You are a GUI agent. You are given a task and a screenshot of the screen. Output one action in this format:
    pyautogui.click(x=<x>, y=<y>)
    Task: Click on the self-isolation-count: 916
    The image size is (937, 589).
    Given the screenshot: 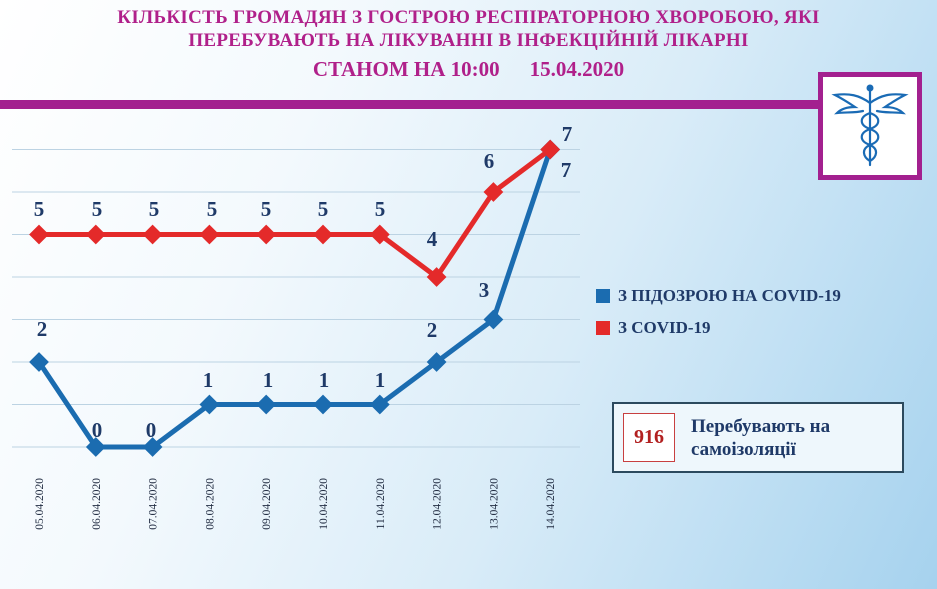 What is the action you would take?
    pyautogui.click(x=649, y=437)
    